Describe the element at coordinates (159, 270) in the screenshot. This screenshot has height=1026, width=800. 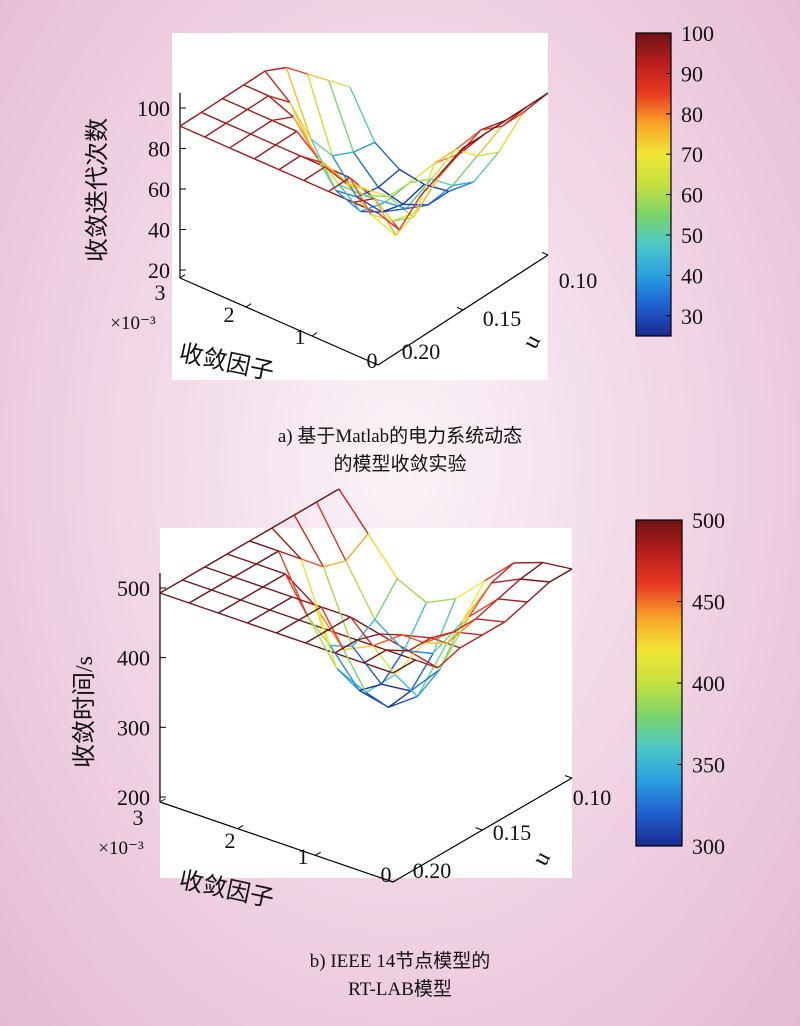
I see `z-tick-label: 20` at that location.